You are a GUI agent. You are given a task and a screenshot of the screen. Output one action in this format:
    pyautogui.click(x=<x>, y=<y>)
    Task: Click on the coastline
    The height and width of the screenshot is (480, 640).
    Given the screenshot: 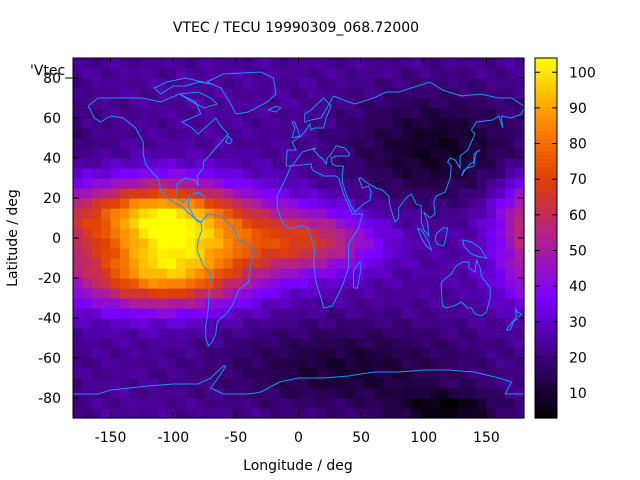 What is the action you would take?
    pyautogui.click(x=470, y=163)
    